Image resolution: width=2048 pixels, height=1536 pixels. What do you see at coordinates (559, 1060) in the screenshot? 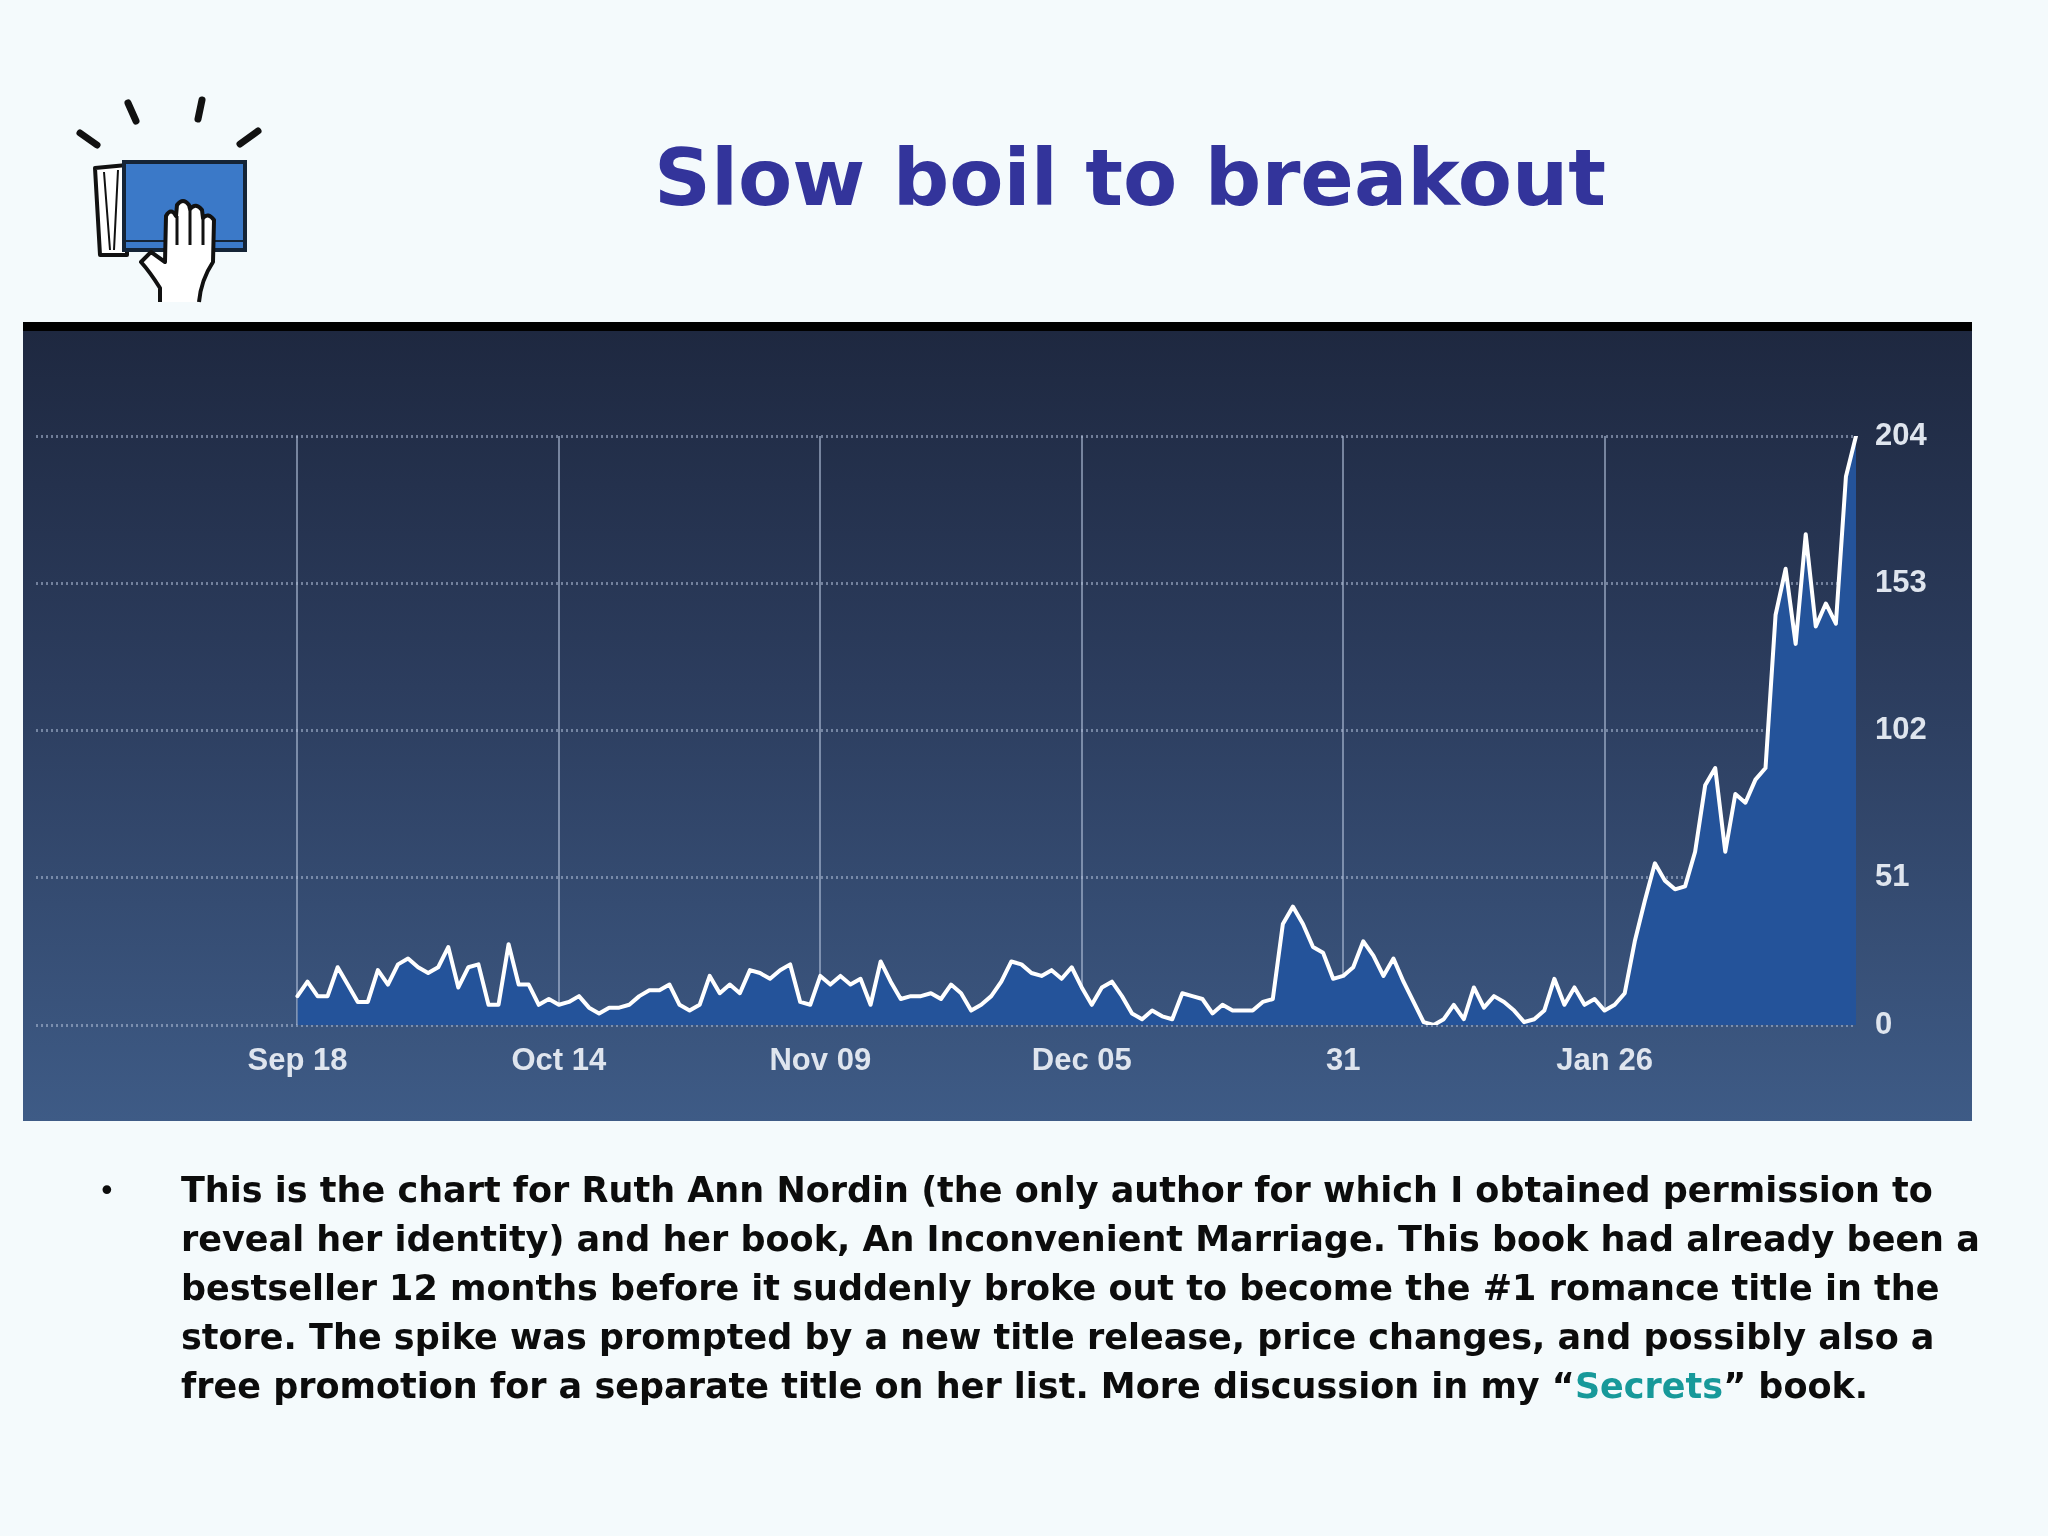
I see `x-tick-label: Oct 14` at bounding box center [559, 1060].